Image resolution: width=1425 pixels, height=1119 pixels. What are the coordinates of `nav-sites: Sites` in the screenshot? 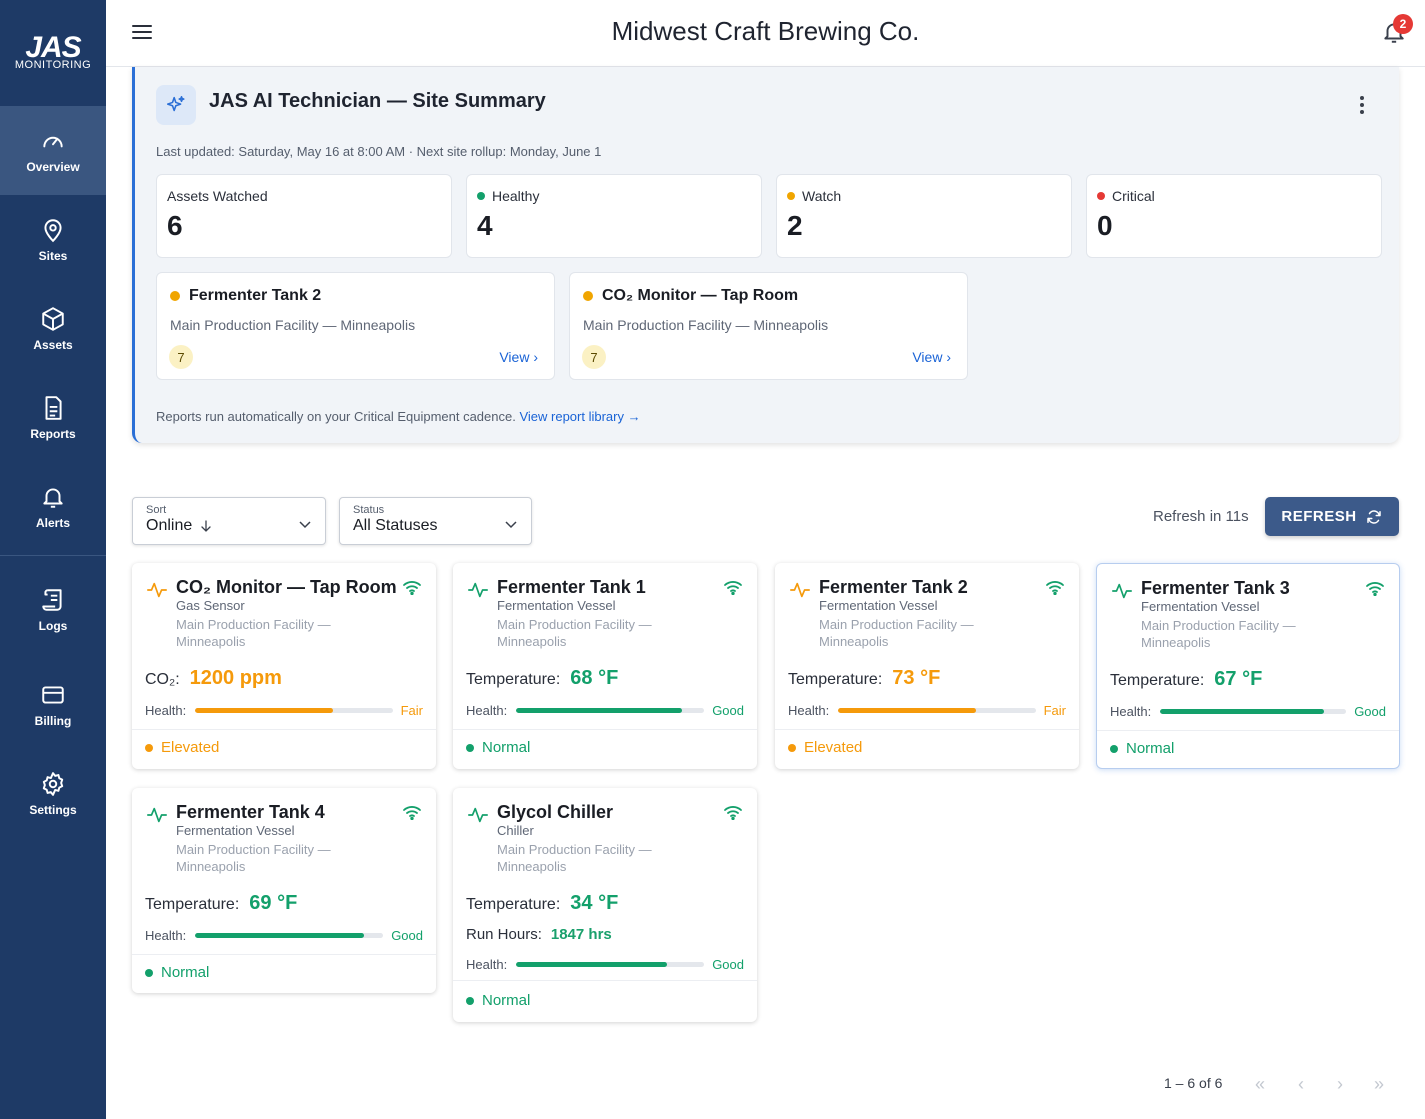 It's located at (53, 239).